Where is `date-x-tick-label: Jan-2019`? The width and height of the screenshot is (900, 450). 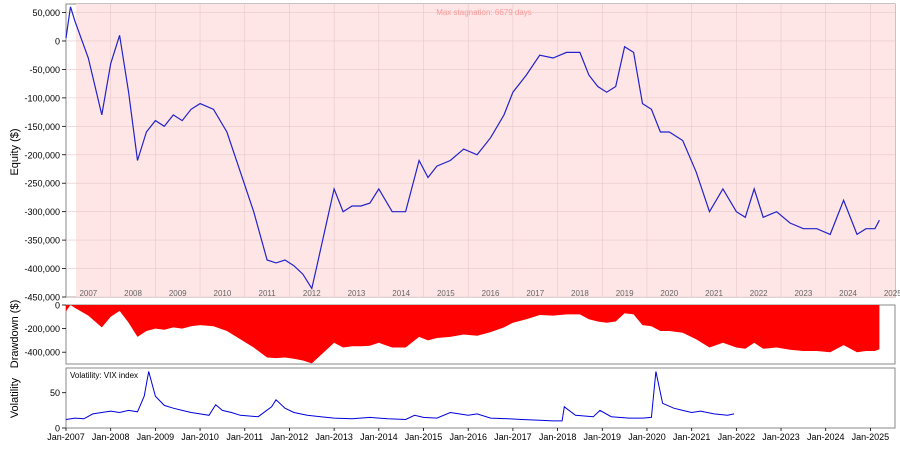
date-x-tick-label: Jan-2019 is located at coordinates (603, 437).